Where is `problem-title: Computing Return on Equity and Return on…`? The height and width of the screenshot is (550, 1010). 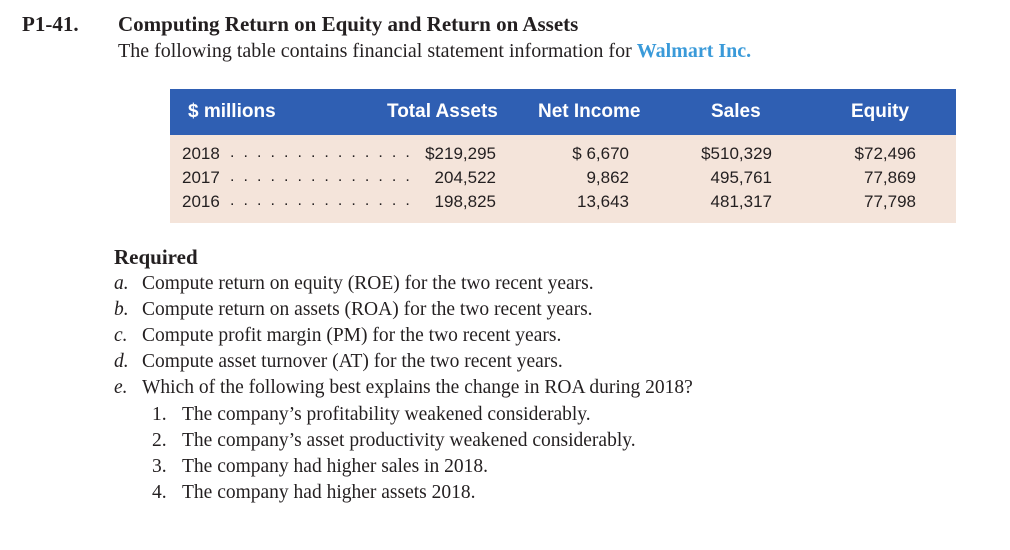 problem-title: Computing Return on Equity and Return on… is located at coordinates (348, 24).